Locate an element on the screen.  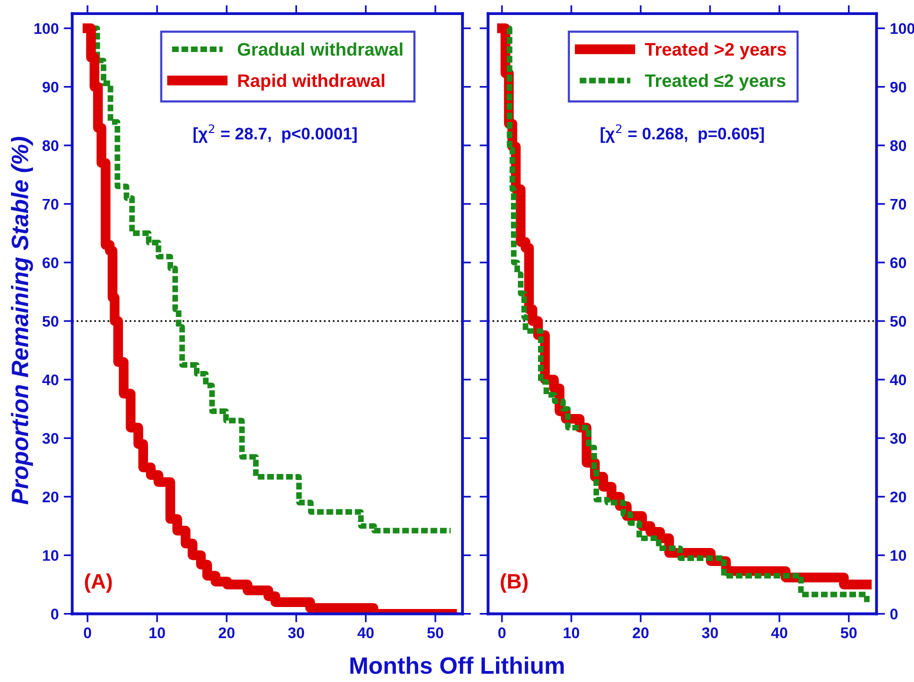
annotation: [χ$^{2}$ = 28.7, p<0.0001] is located at coordinates (275, 133).